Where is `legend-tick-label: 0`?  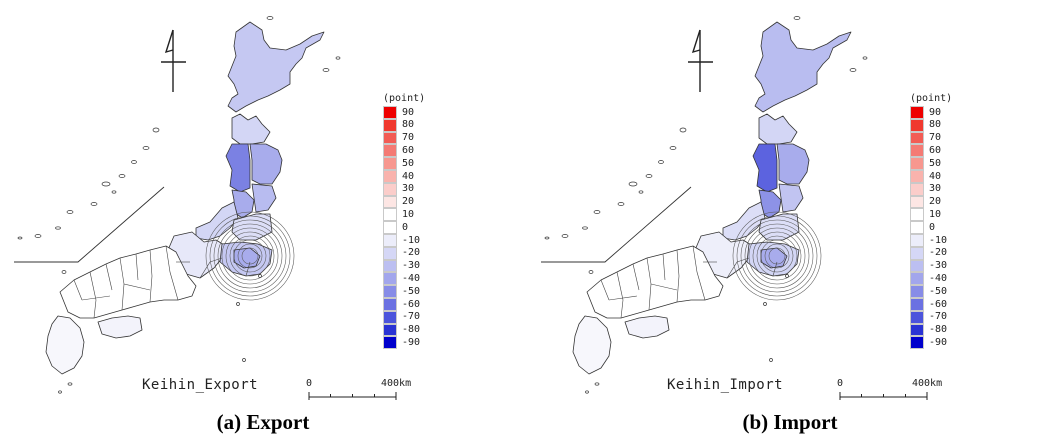
legend-tick-label: 0 is located at coordinates (932, 227).